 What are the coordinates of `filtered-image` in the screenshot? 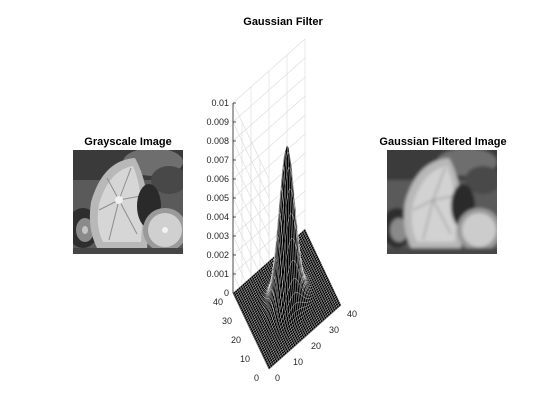 It's located at (442, 202).